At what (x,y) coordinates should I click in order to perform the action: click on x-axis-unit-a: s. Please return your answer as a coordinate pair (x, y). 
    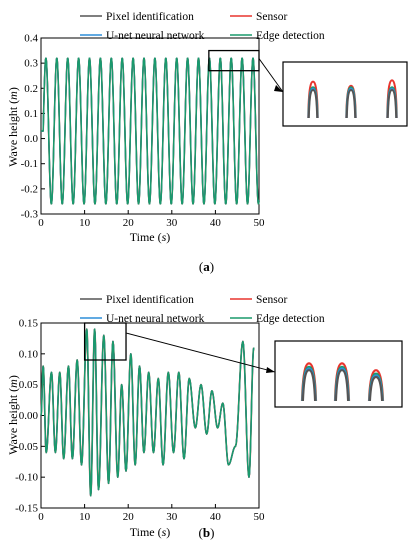
    Looking at the image, I should click on (164, 237).